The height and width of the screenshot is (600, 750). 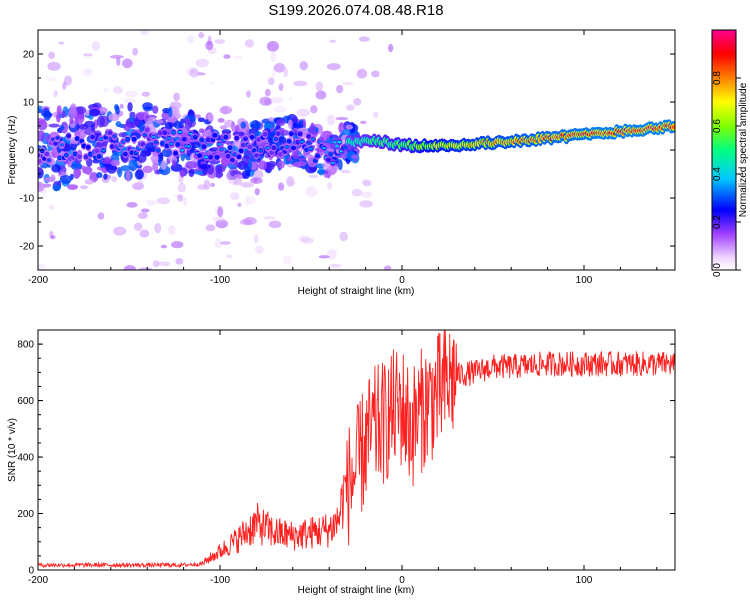 What do you see at coordinates (717, 222) in the screenshot?
I see `colorbar-tick-label: 0.2` at bounding box center [717, 222].